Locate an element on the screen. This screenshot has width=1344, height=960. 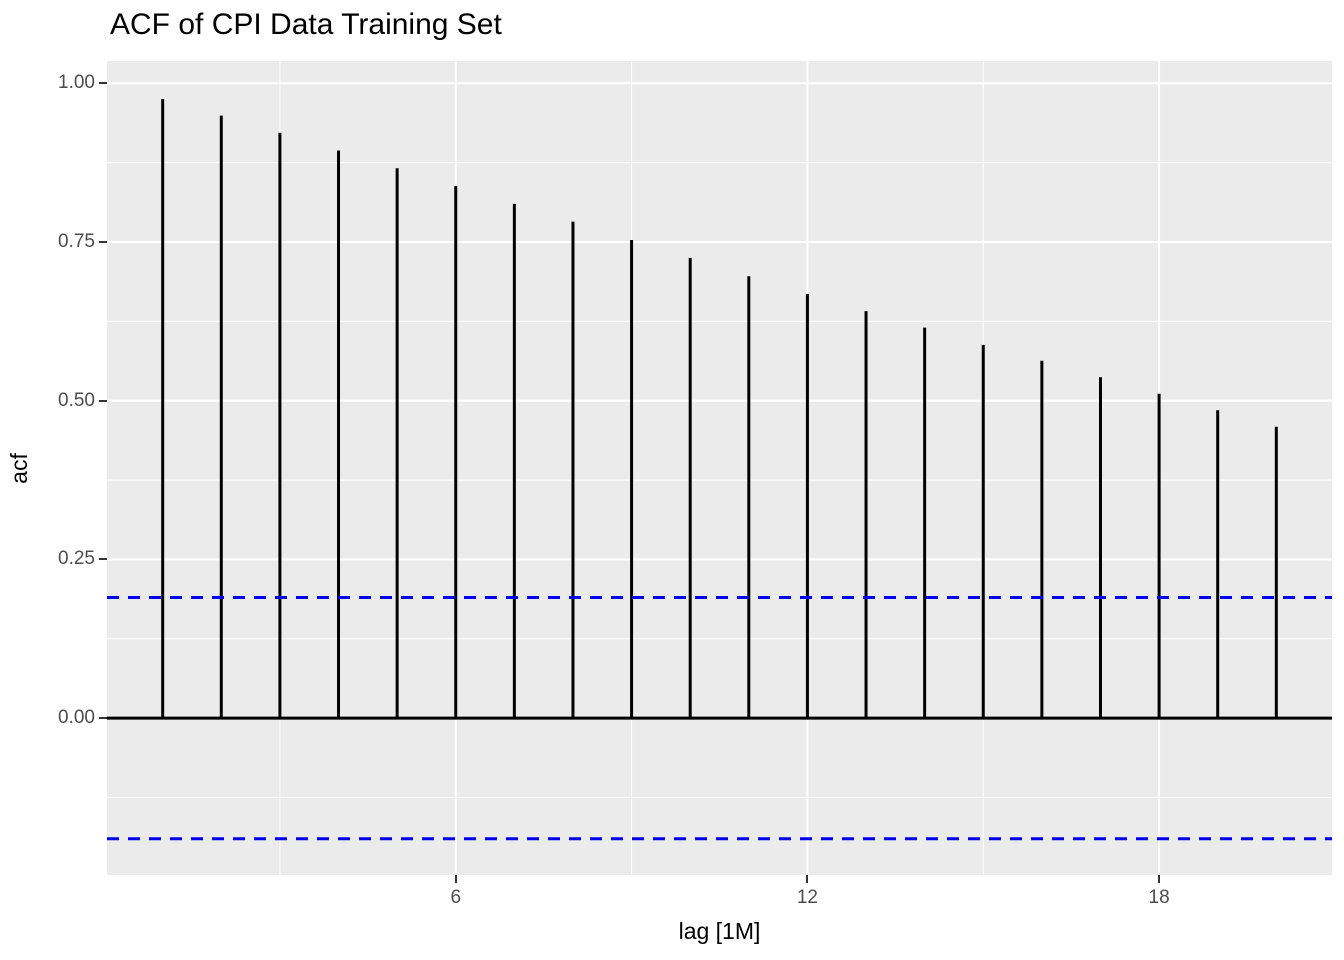
x-tick-label: 12 is located at coordinates (807, 897).